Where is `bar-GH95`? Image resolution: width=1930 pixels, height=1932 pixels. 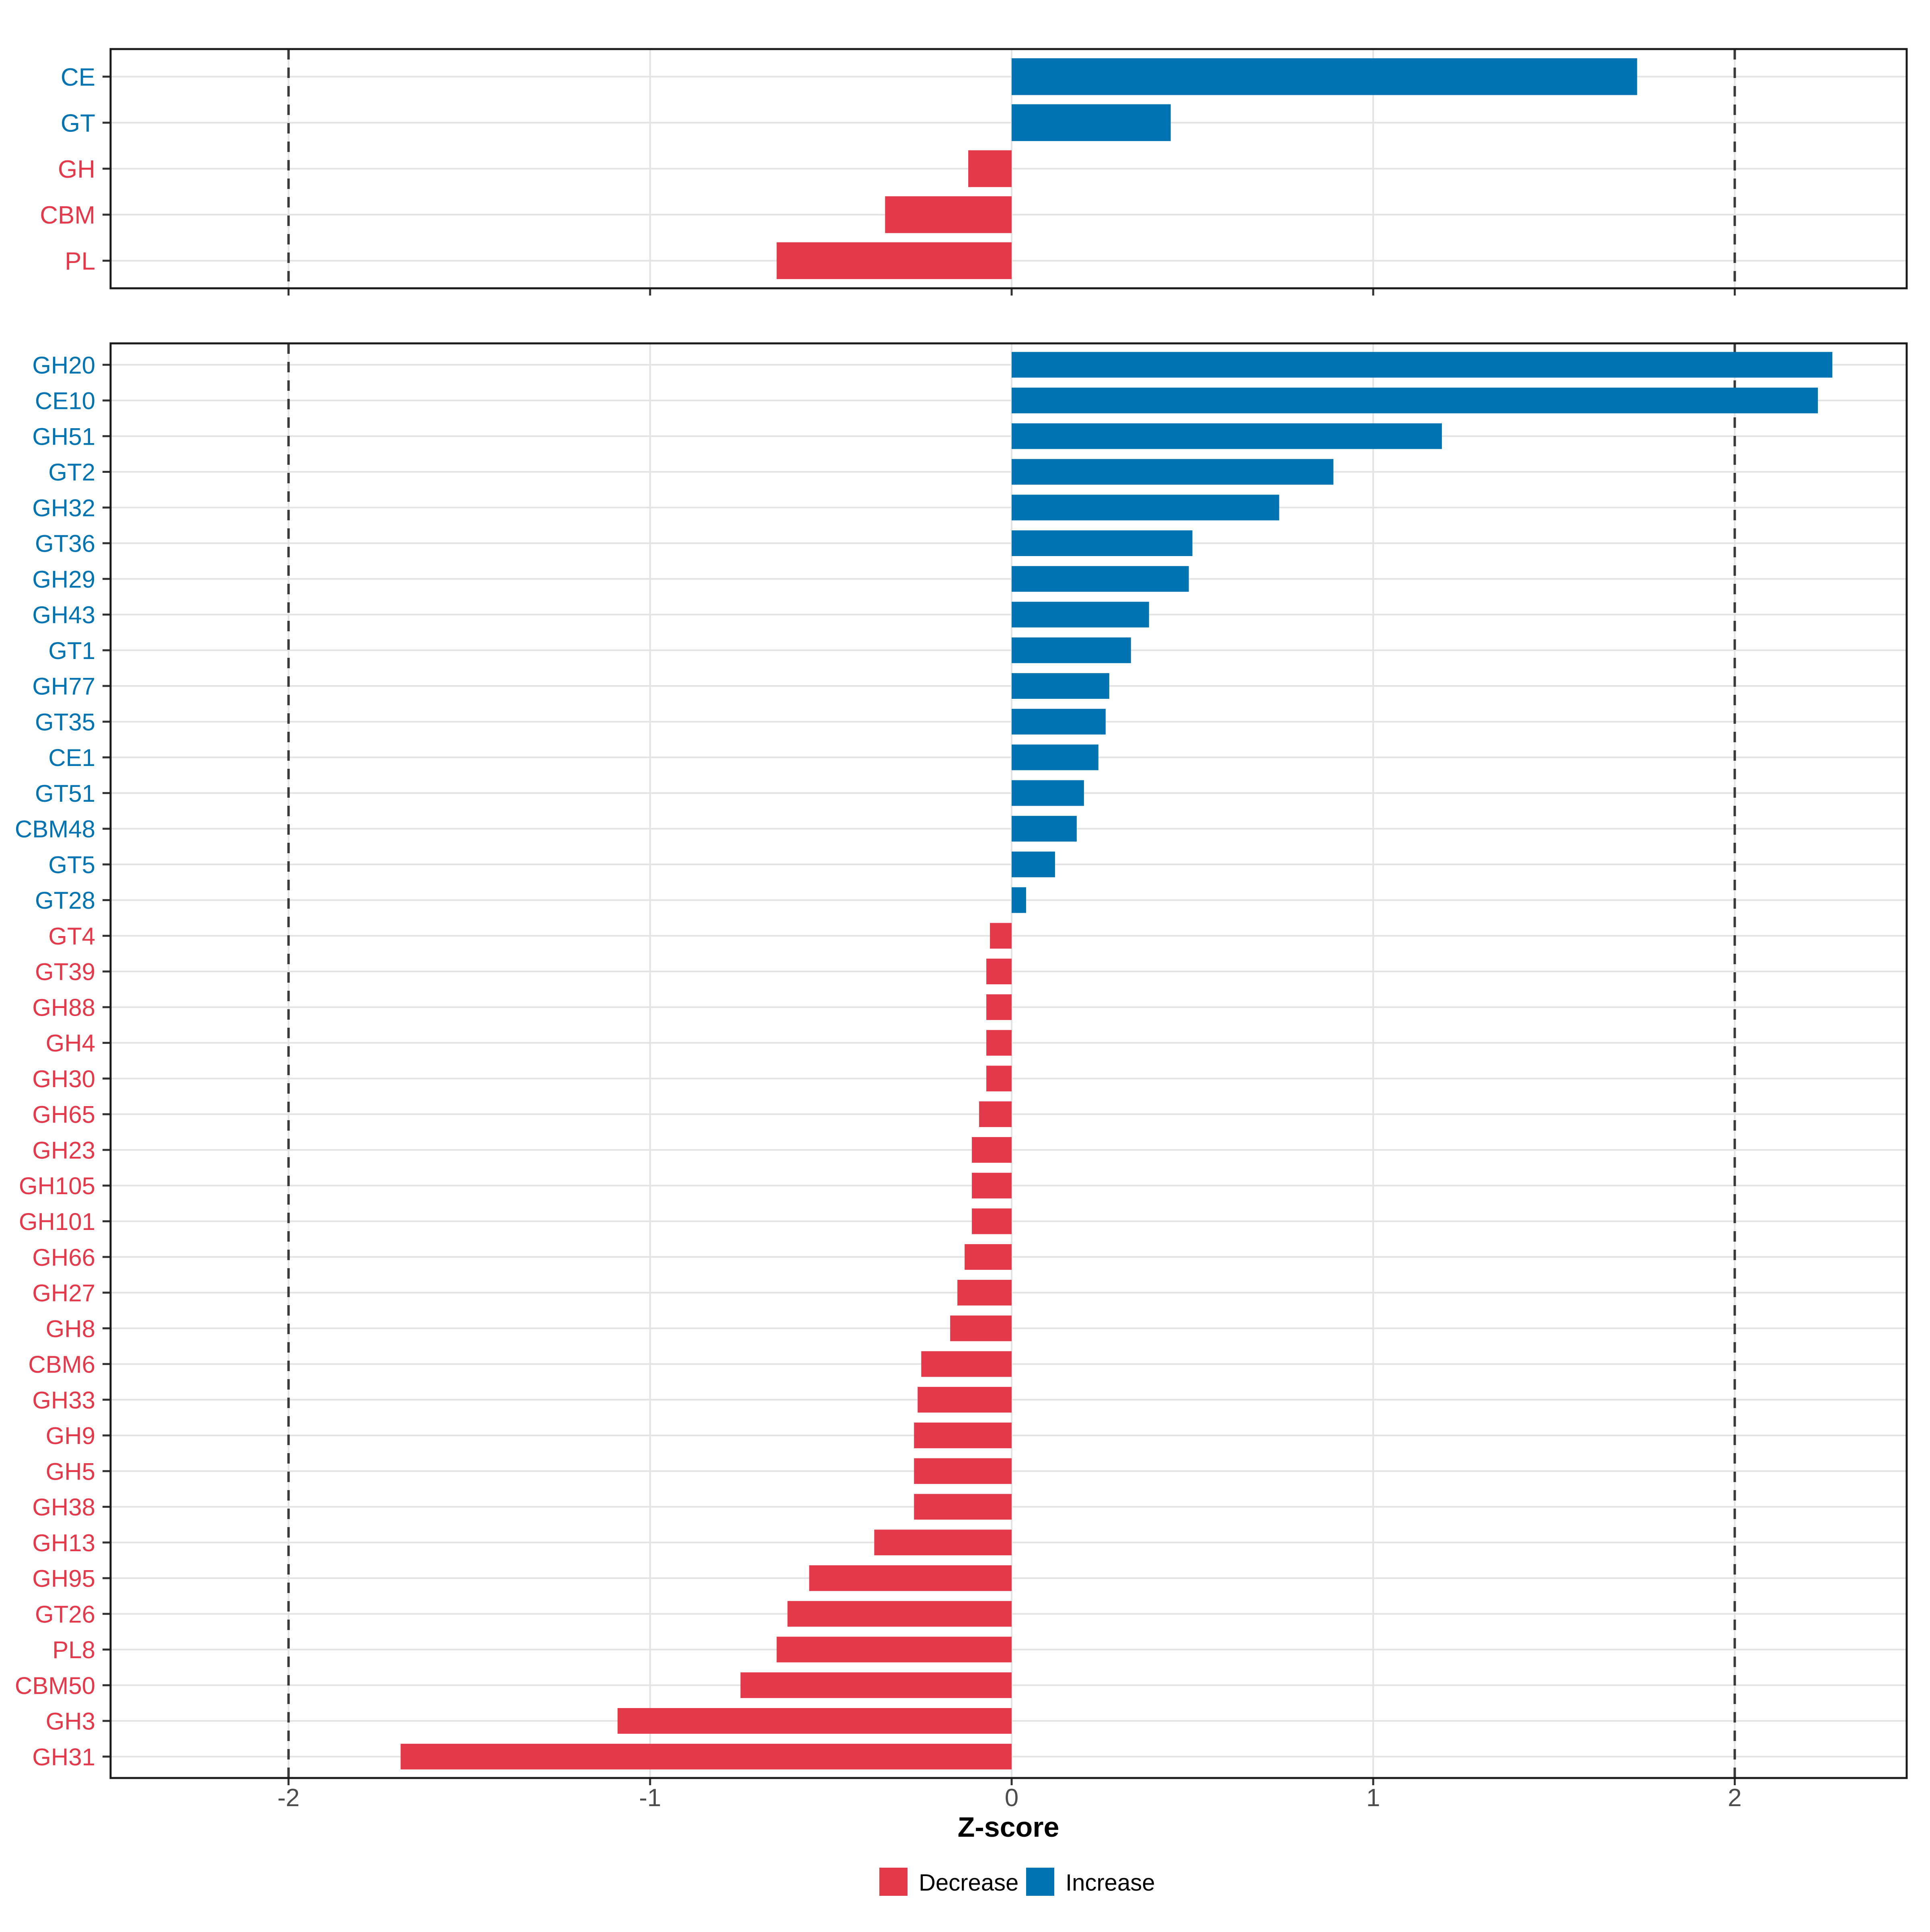 bar-GH95 is located at coordinates (911, 1578).